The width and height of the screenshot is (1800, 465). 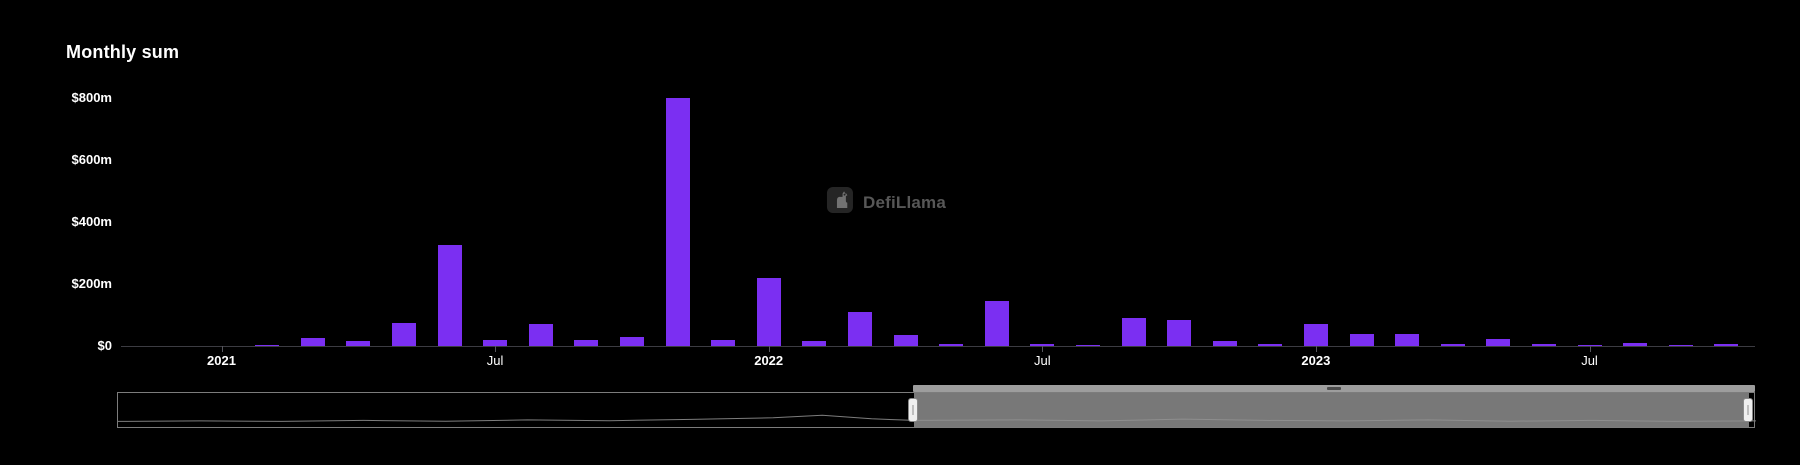 I want to click on y-axis-label: $800m, so click(x=91, y=97).